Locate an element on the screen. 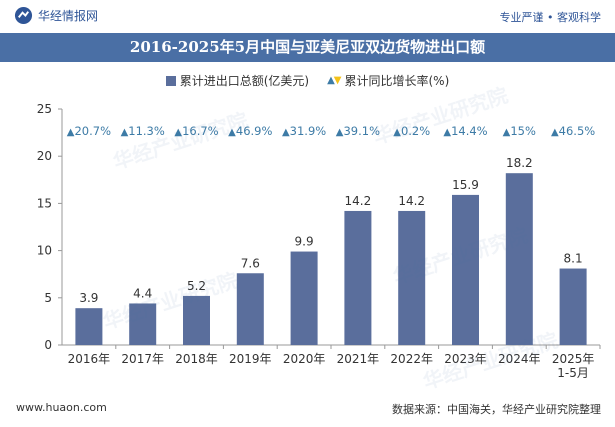  x-tick-label: 2016年 is located at coordinates (89, 359).